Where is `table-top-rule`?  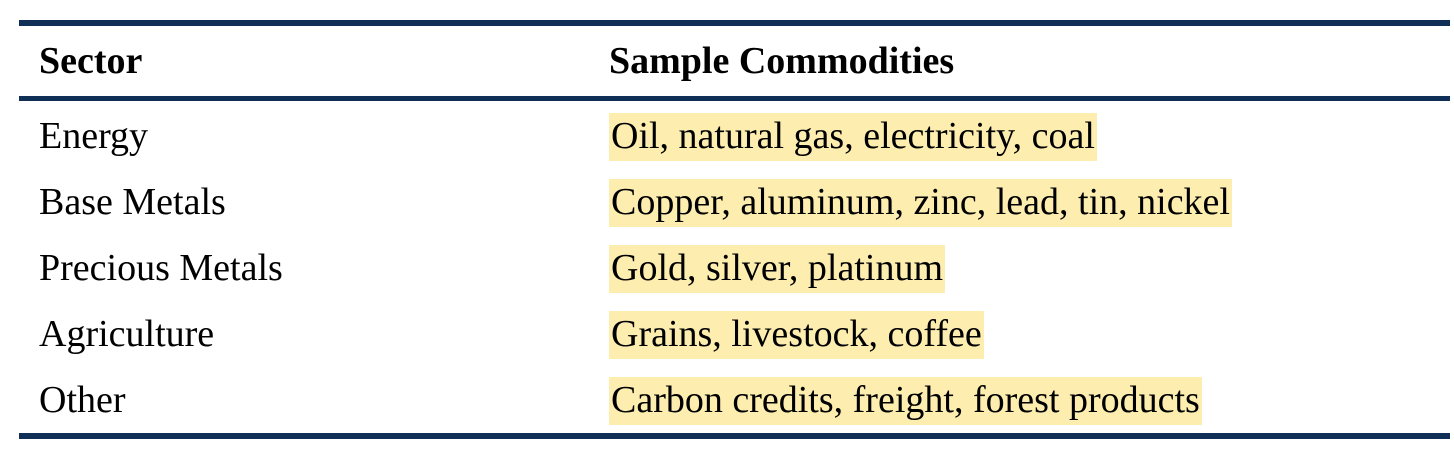 table-top-rule is located at coordinates (734, 23).